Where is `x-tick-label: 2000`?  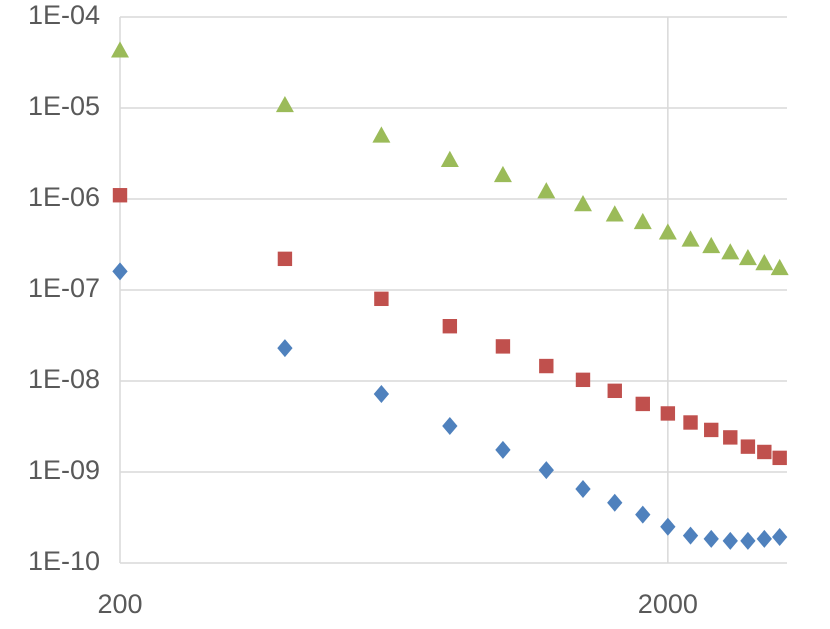 x-tick-label: 2000 is located at coordinates (668, 604).